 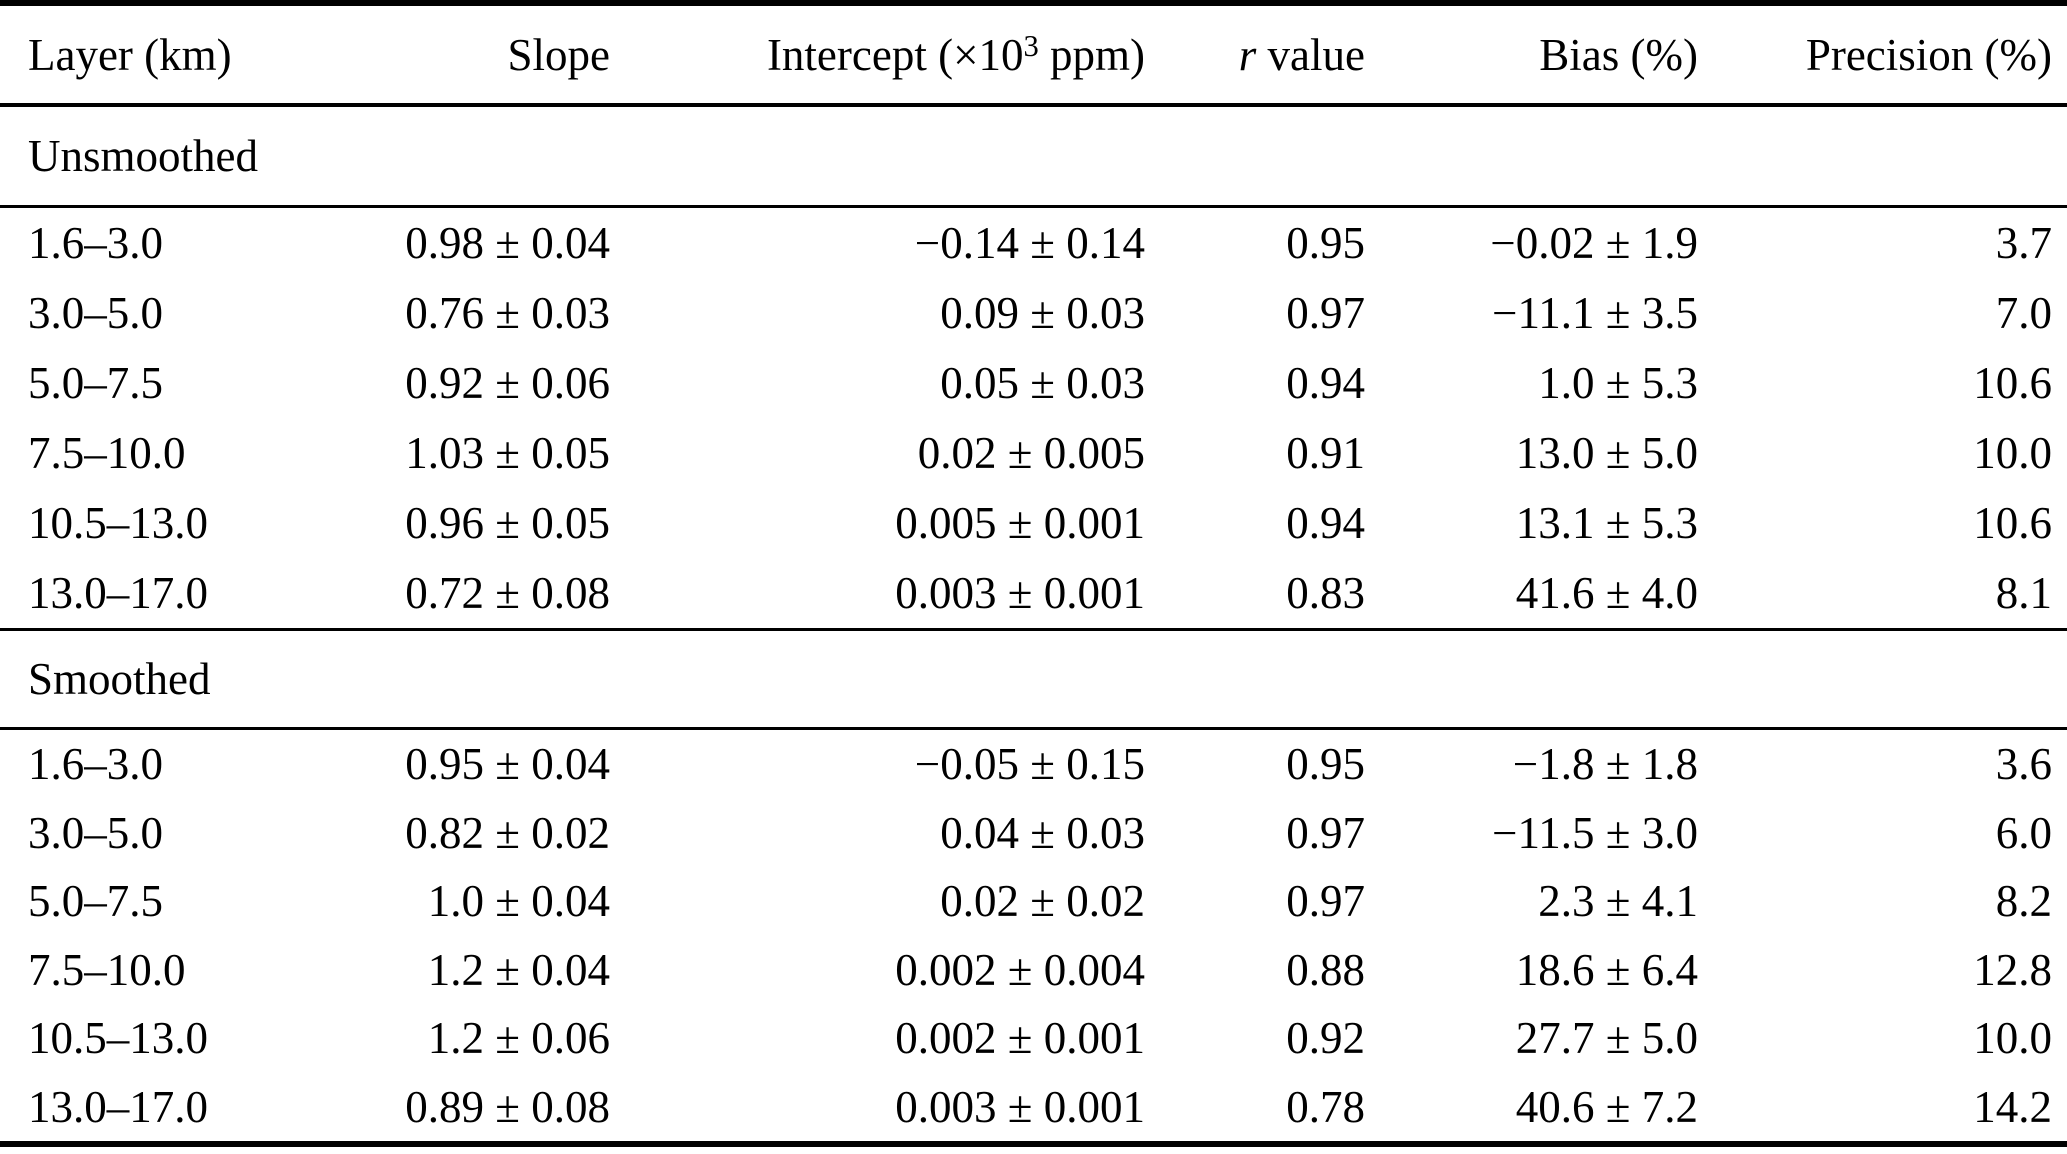 I want to click on cell-intercept: 0.09 ± 0.03, so click(x=1042, y=313).